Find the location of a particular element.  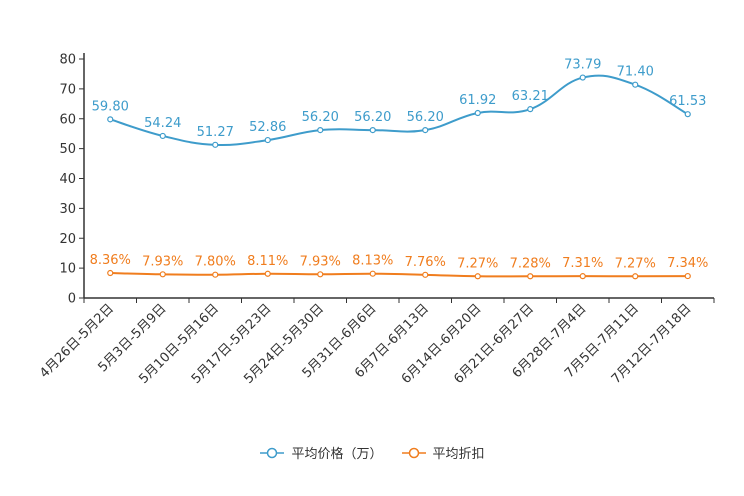

data-label: 8.11% is located at coordinates (267, 261).